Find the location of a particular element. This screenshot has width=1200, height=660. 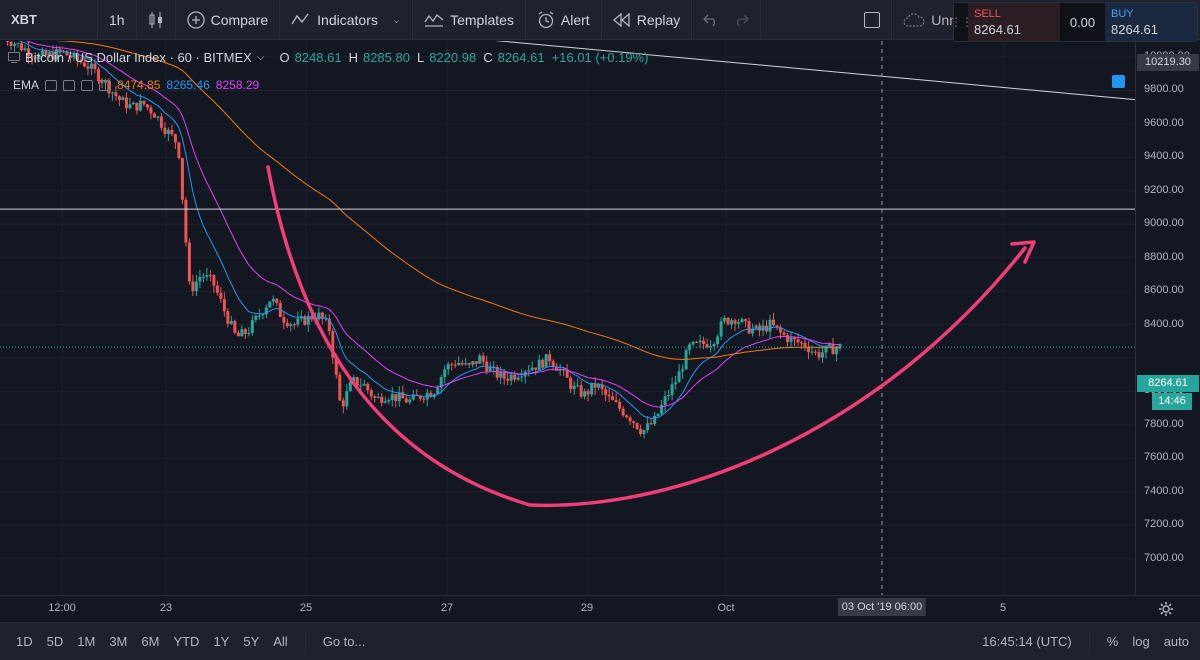

log-toggle: log is located at coordinates (1141, 641).